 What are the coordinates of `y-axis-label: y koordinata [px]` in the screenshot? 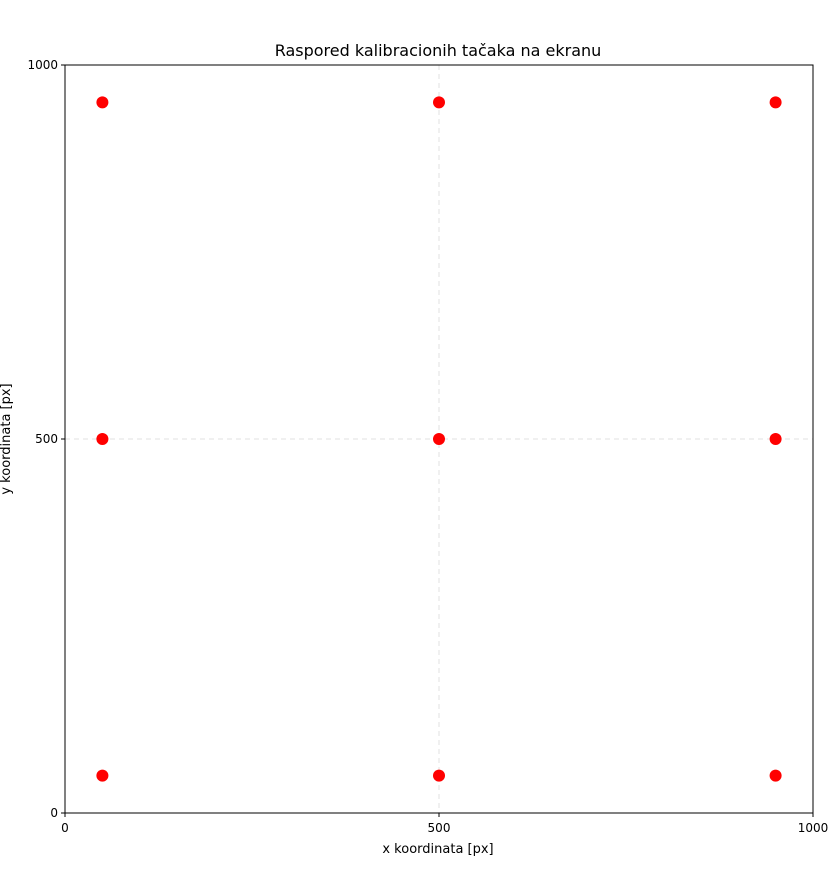 It's located at (7, 438).